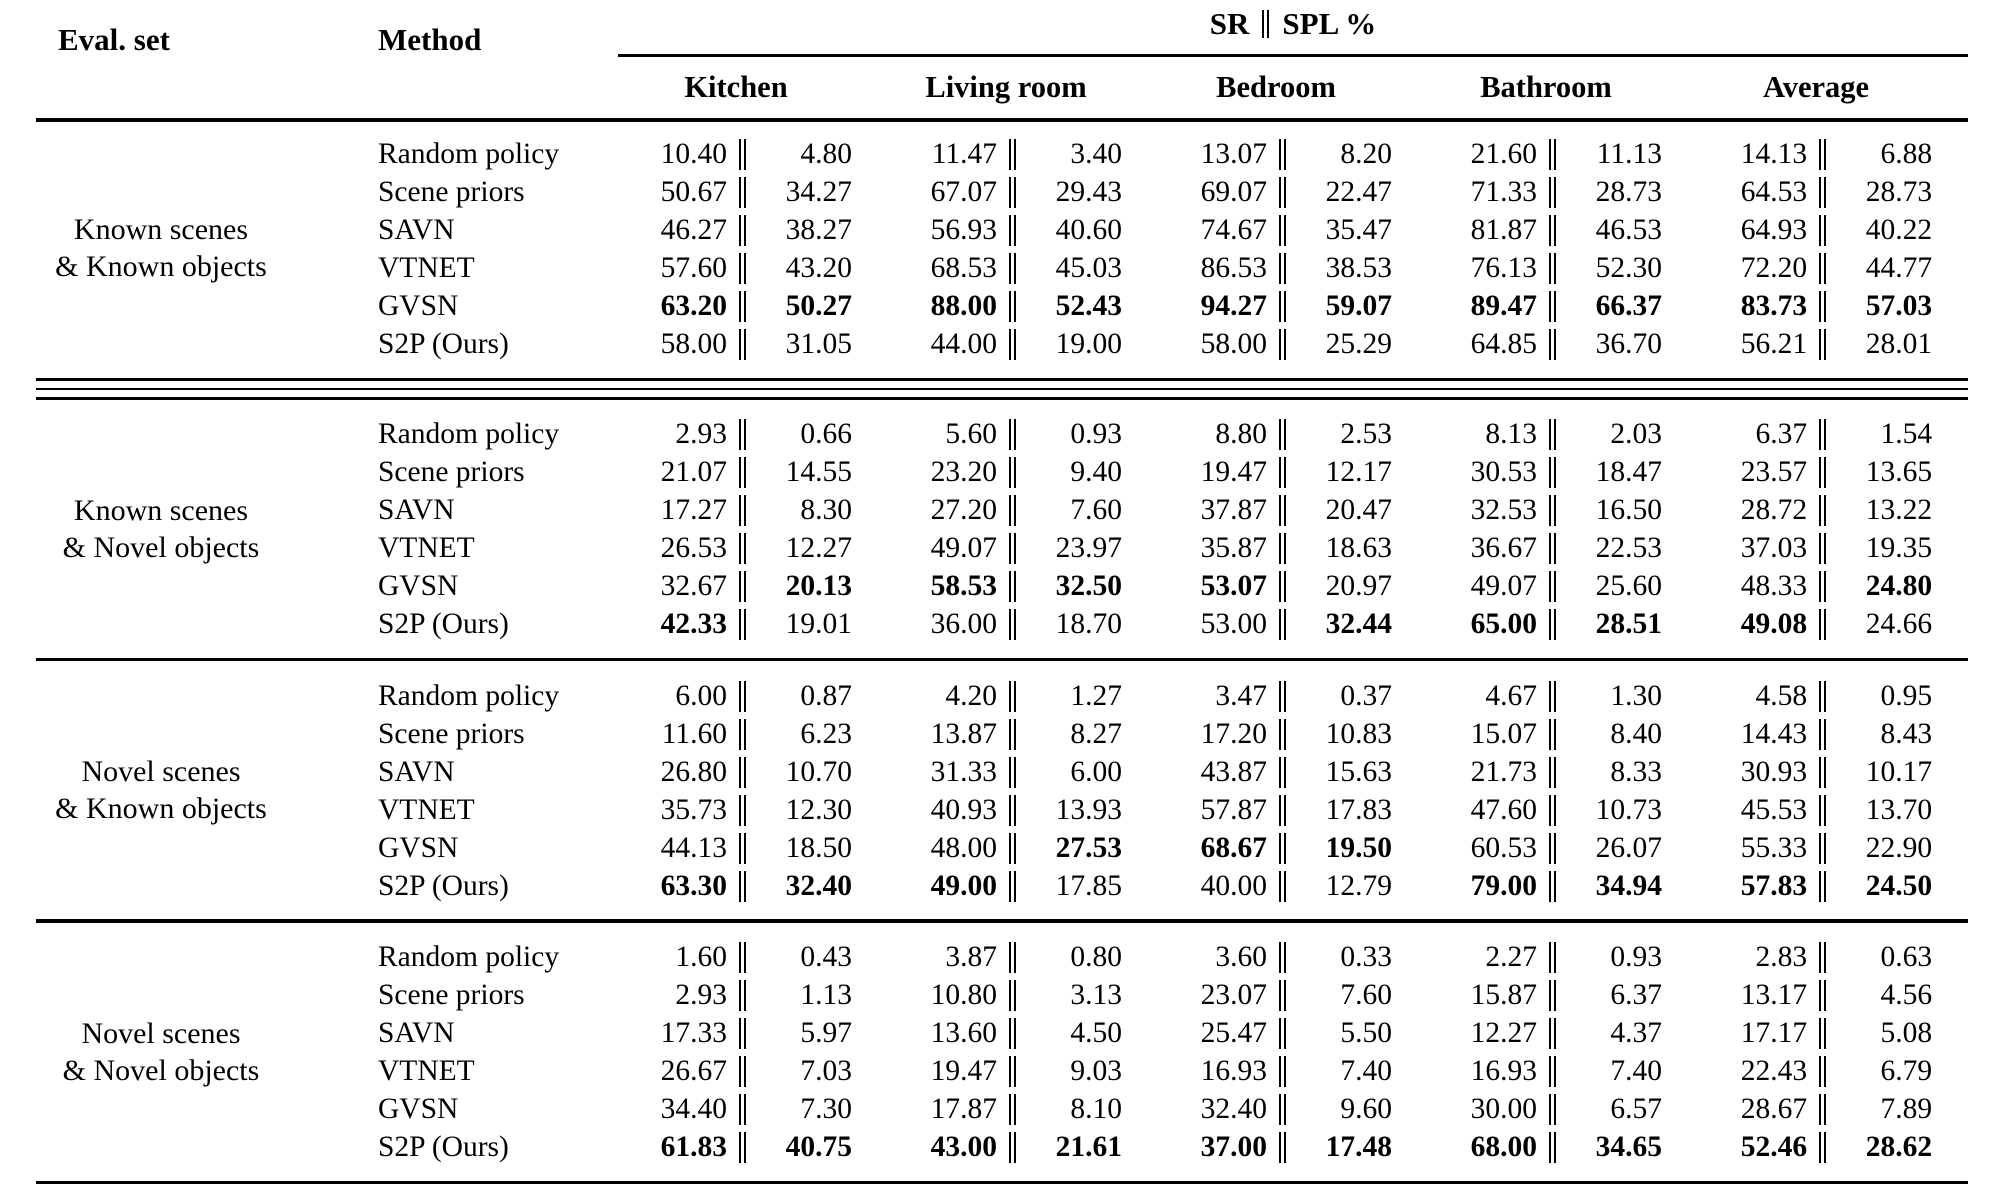 The image size is (1996, 1184). What do you see at coordinates (1833, 1034) in the screenshot?
I see `sr-spl-group: 17.17 5.08` at bounding box center [1833, 1034].